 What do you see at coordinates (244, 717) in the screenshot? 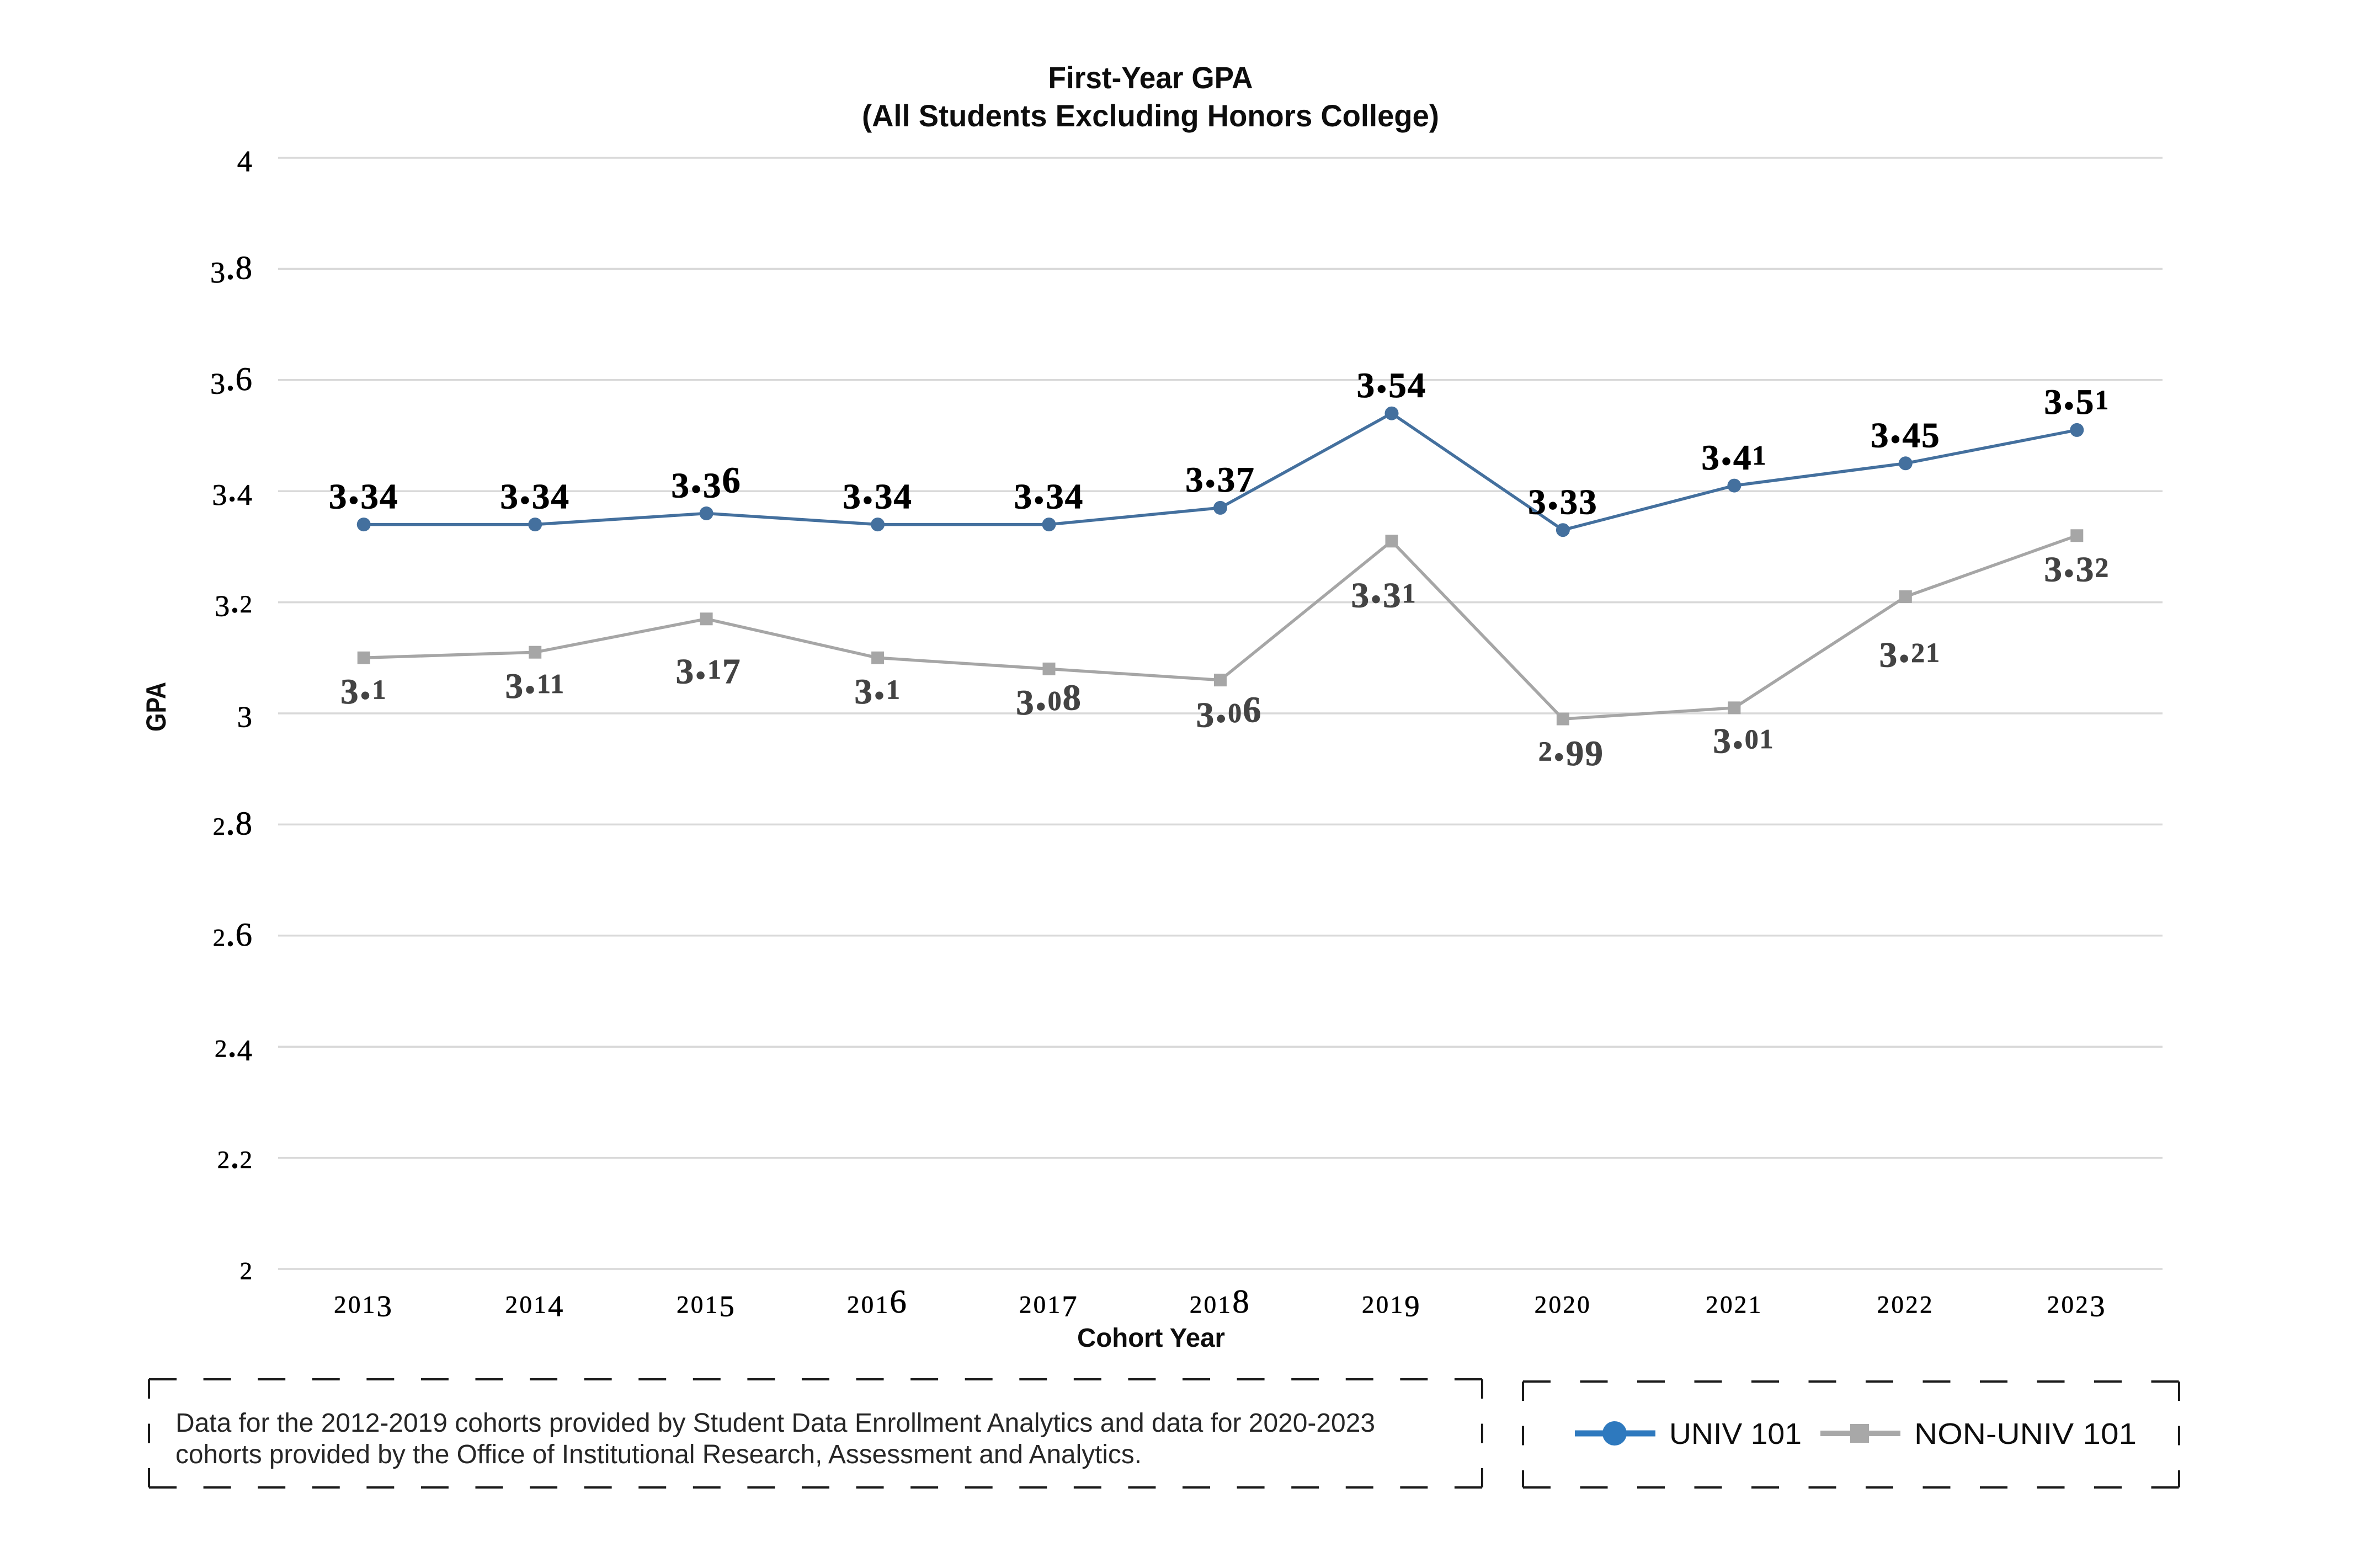
I see `svg-text: 3` at bounding box center [244, 717].